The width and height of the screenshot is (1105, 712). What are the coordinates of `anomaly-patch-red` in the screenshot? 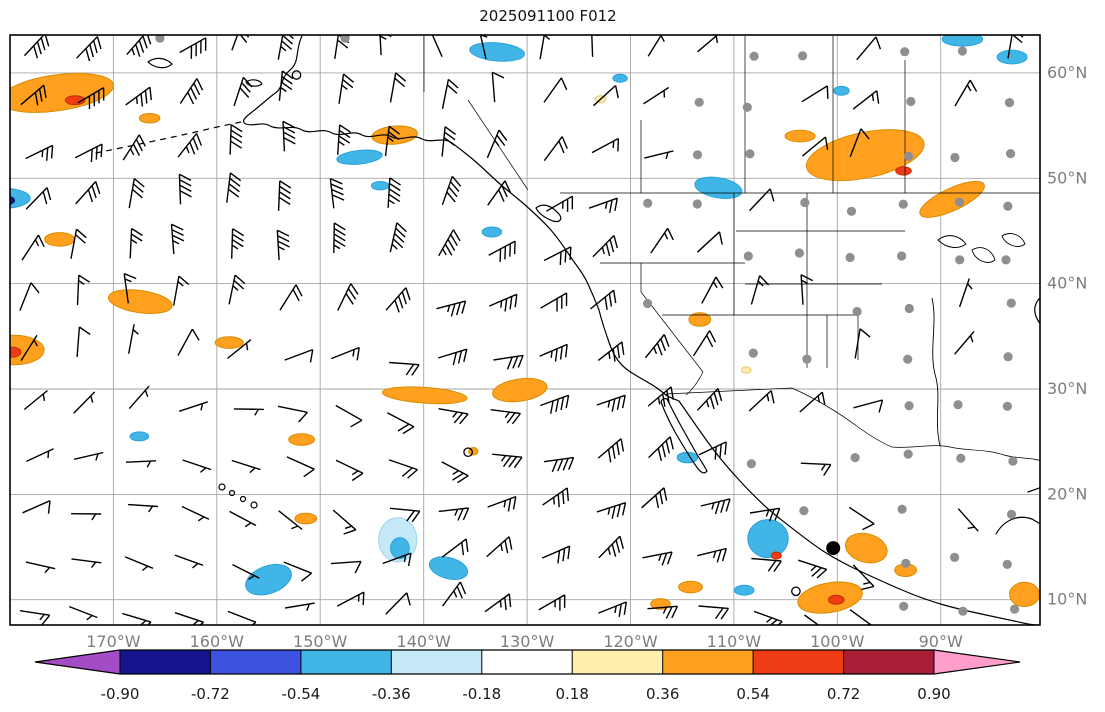 It's located at (836, 599).